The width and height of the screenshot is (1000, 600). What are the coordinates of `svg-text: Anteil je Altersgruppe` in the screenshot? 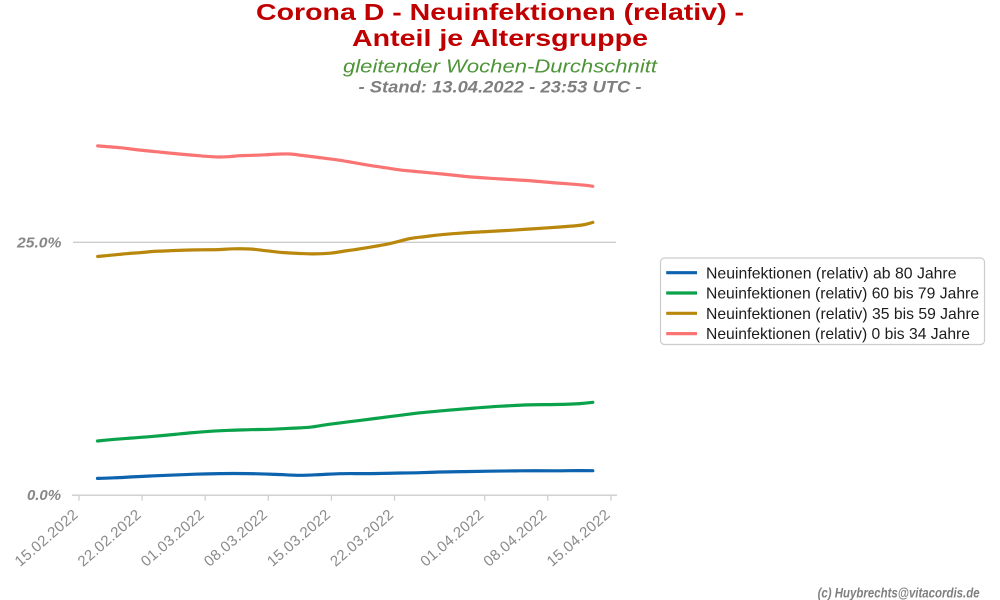 It's located at (500, 38).